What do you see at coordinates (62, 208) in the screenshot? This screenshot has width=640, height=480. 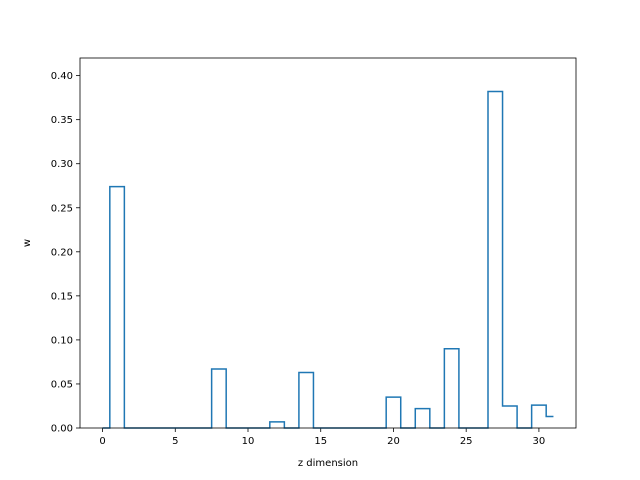 I see `y-tick-label: 0.25` at bounding box center [62, 208].